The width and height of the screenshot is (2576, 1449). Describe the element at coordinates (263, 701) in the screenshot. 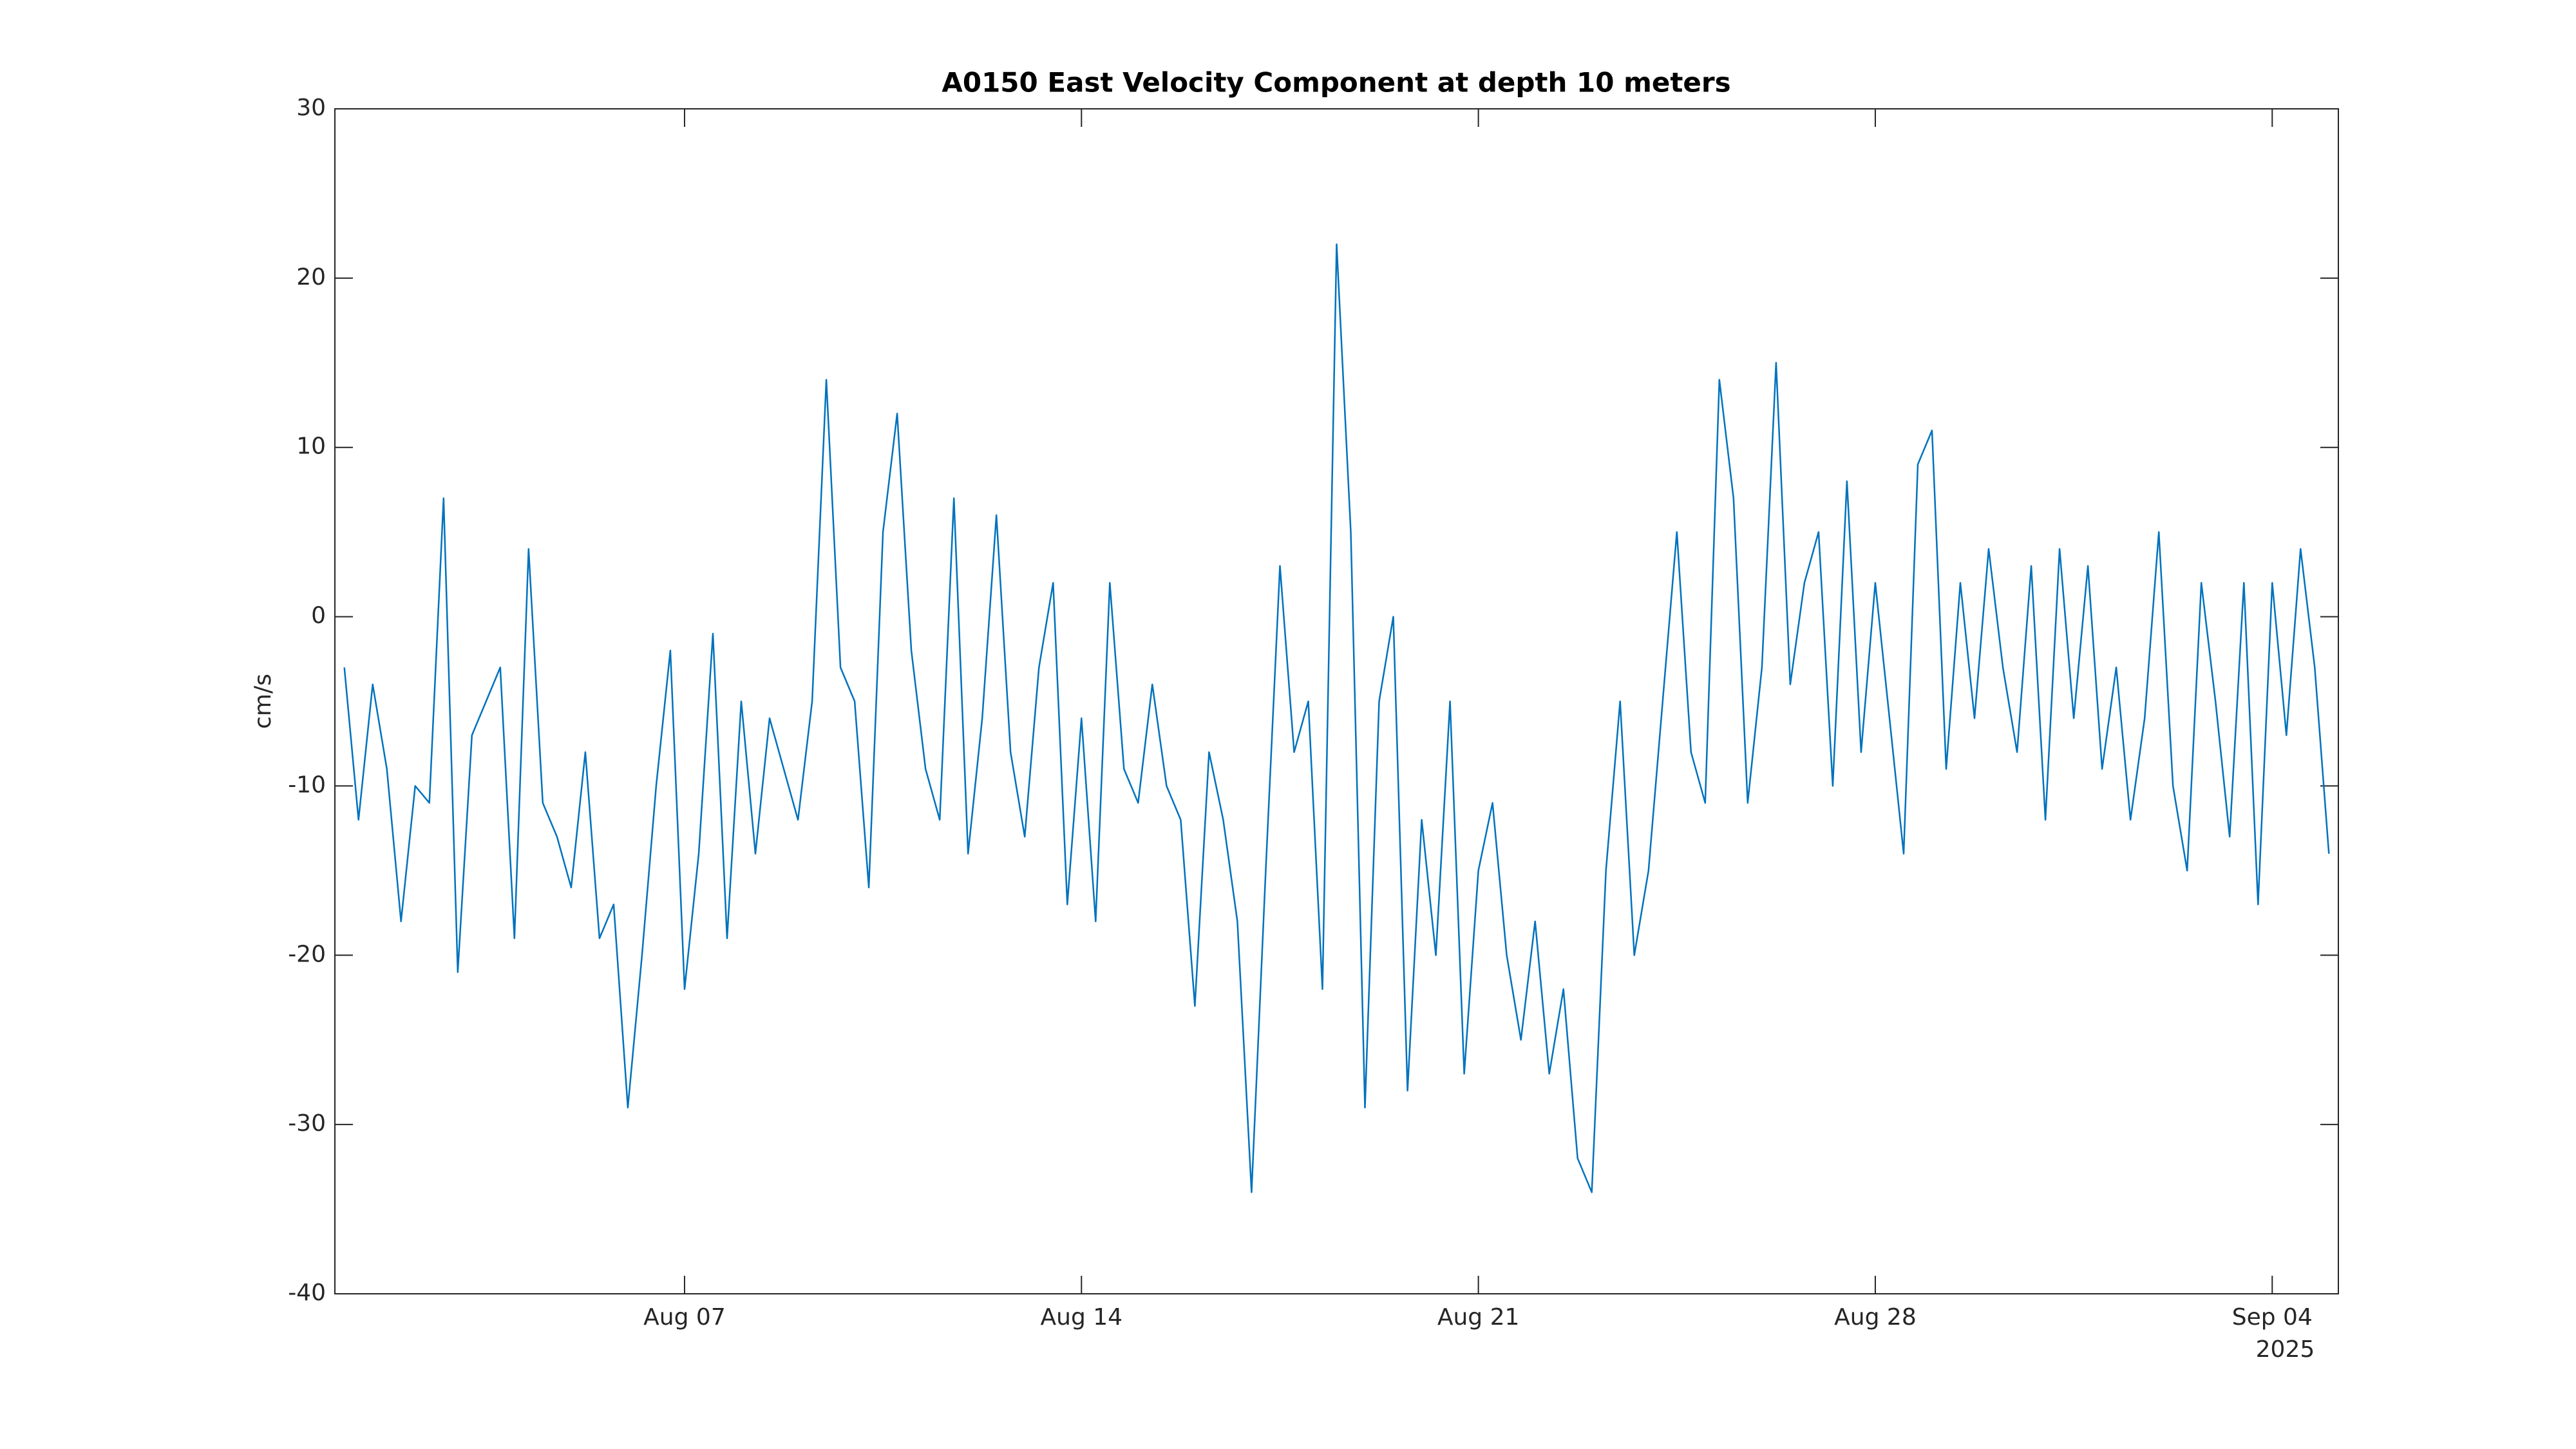

I see `y-axis-label: cm/s` at that location.